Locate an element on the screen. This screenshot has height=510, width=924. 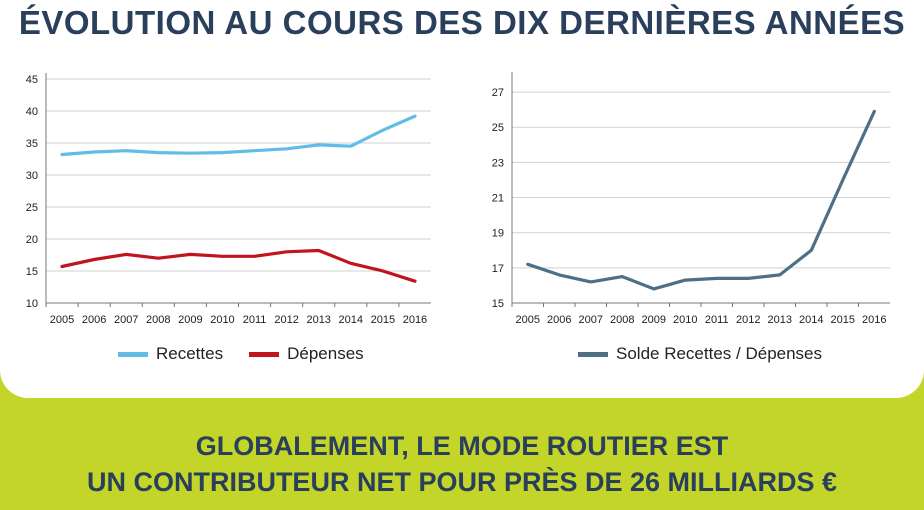
chart2-y-tick-label: 27 is located at coordinates (498, 93).